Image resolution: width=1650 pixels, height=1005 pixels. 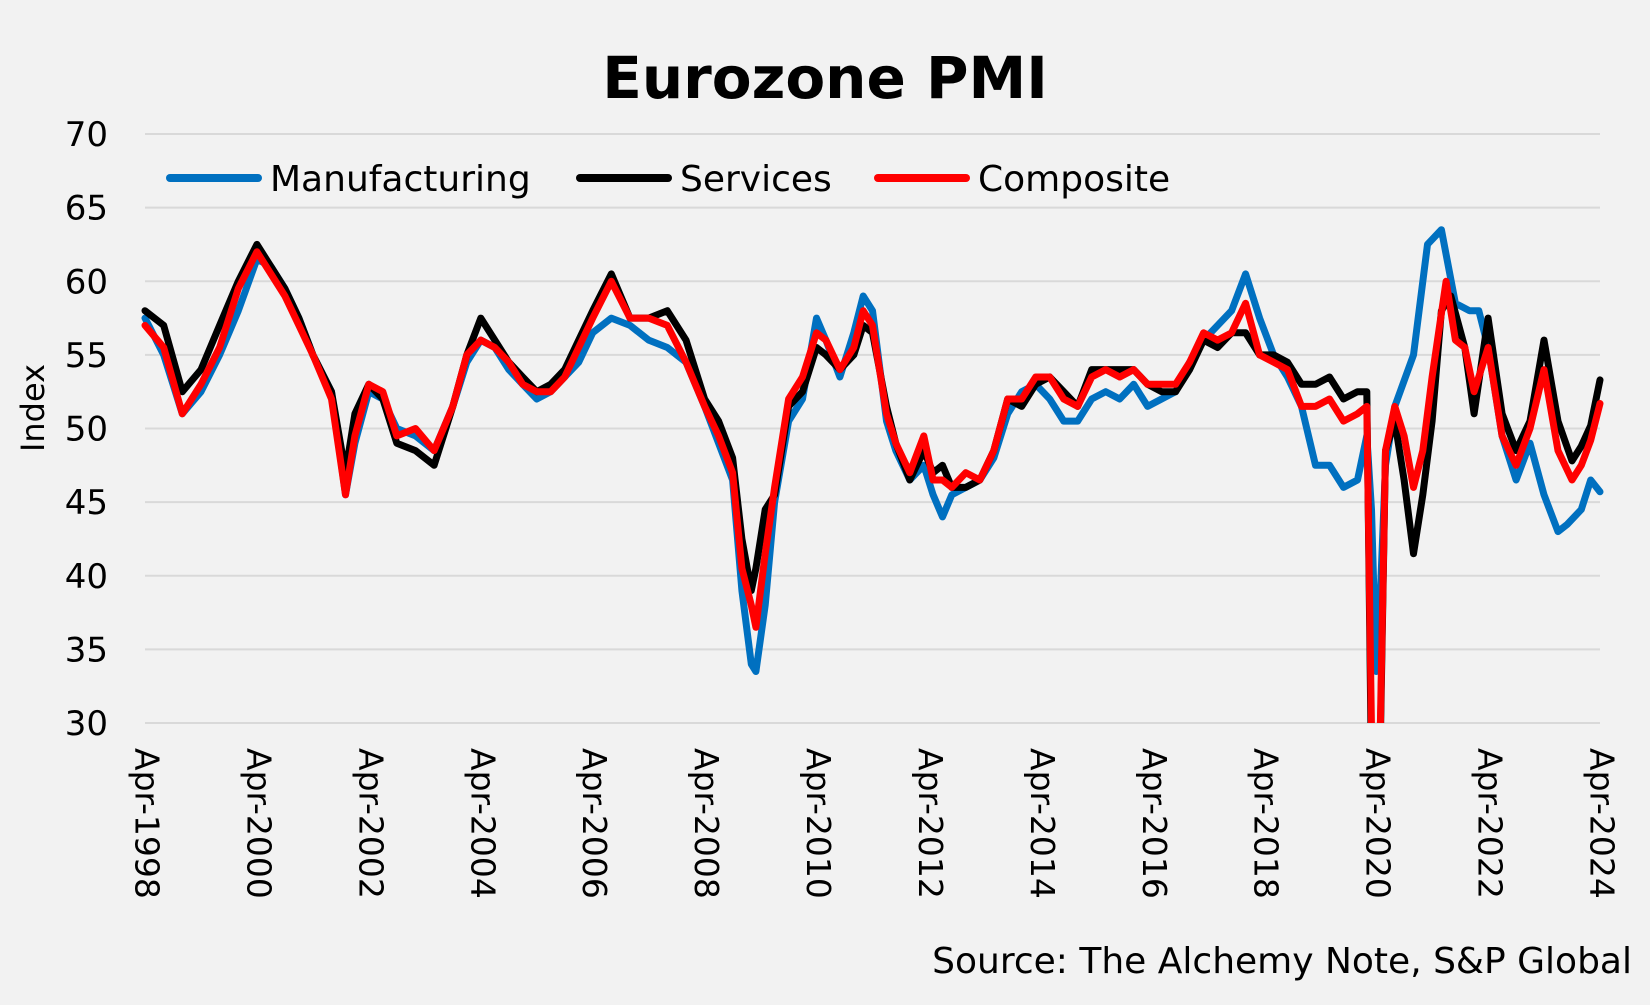 I want to click on x-tick-label: Apr-2002, so click(x=370, y=823).